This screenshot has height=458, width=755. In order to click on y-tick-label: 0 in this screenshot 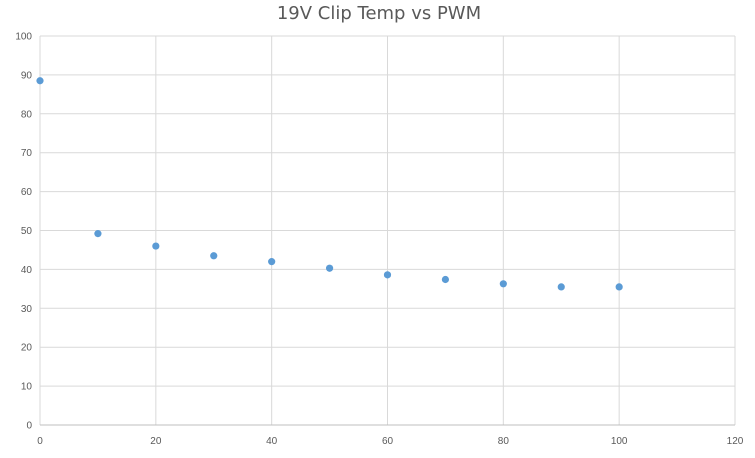, I will do `click(29, 426)`.